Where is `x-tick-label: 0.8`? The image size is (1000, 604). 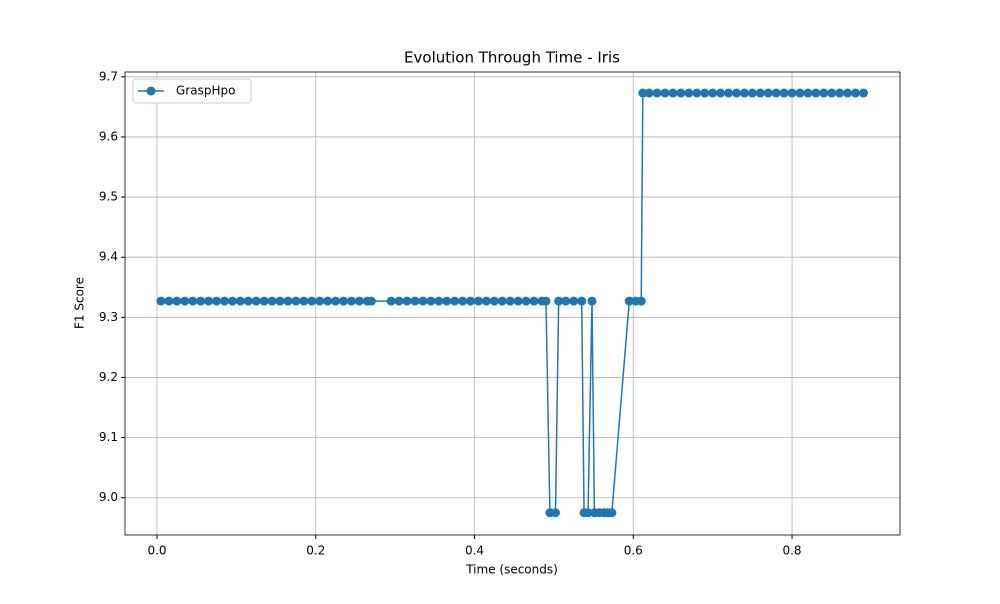 x-tick-label: 0.8 is located at coordinates (791, 551).